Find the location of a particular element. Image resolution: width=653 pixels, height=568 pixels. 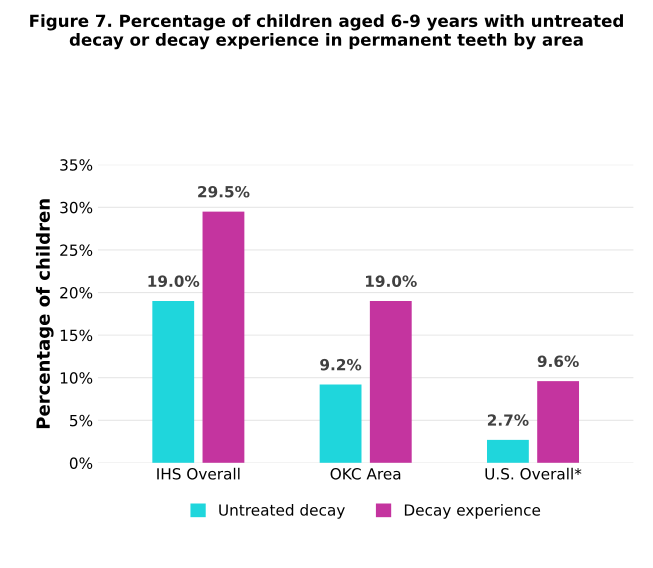

y-tick-label: 30% is located at coordinates (76, 208).